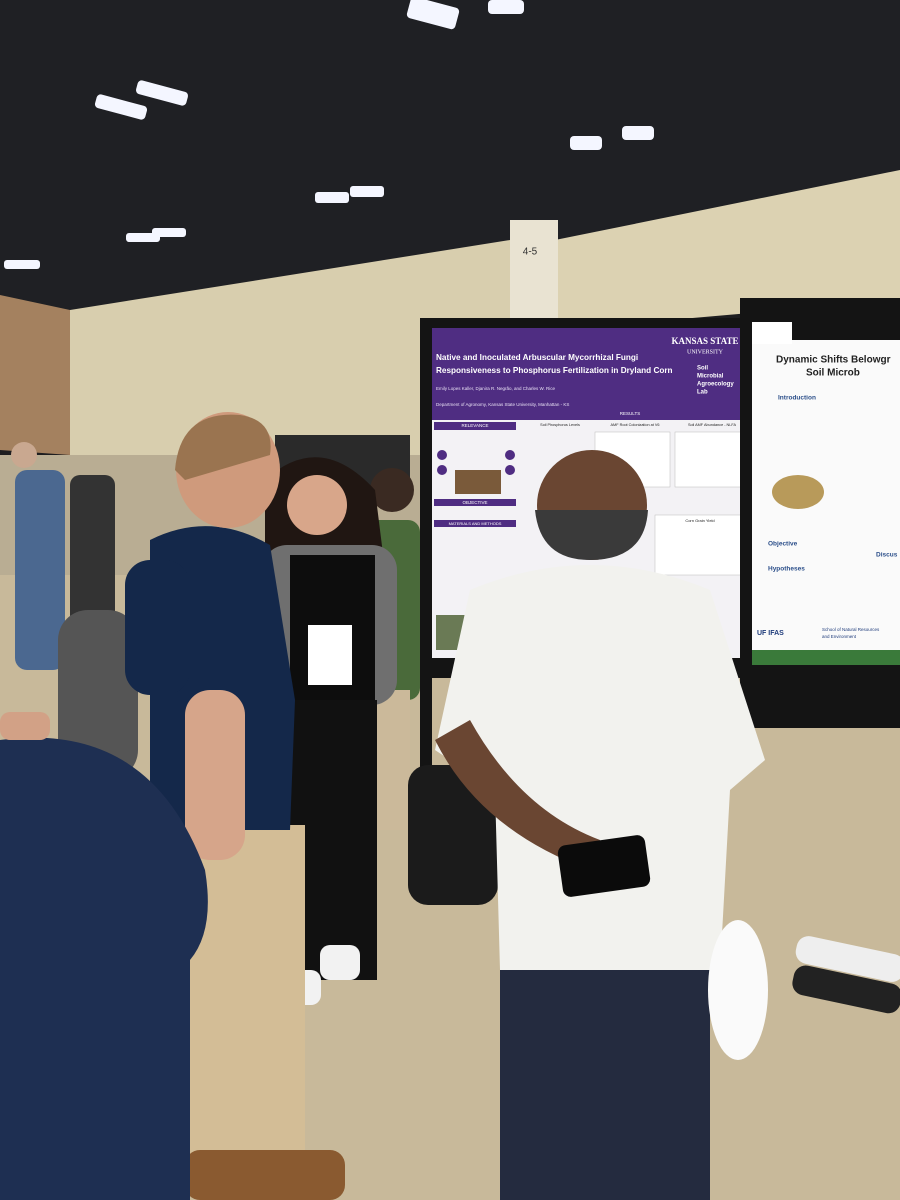 The width and height of the screenshot is (900, 1200). What do you see at coordinates (786, 569) in the screenshot?
I see `section-heading: Hypotheses` at bounding box center [786, 569].